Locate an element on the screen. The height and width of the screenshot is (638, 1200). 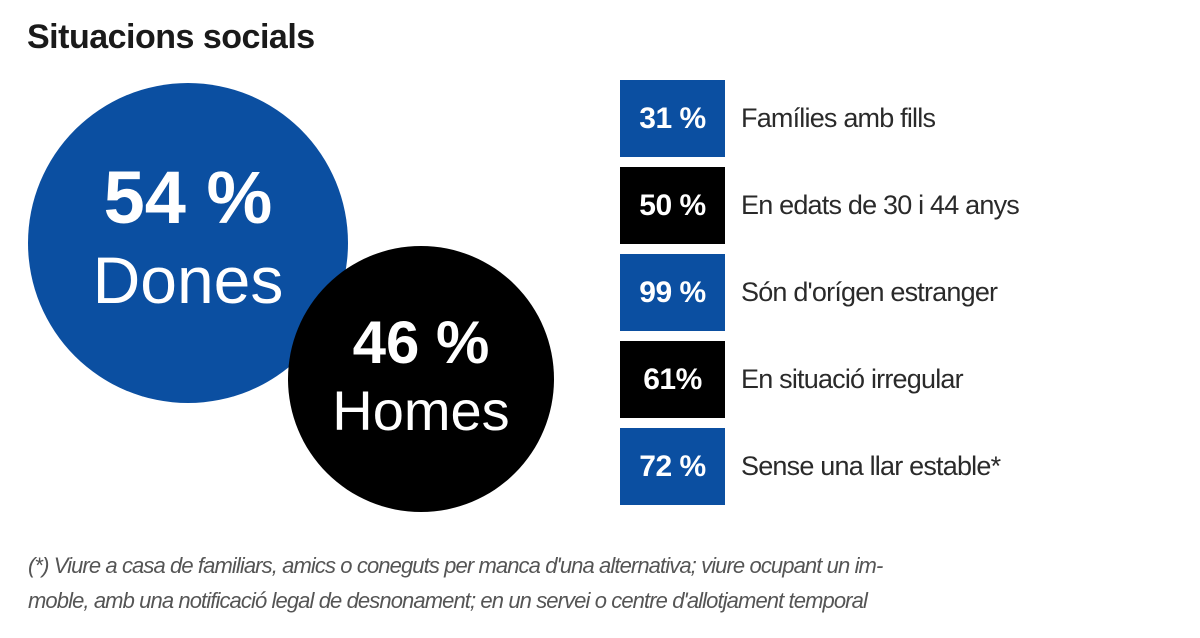
stat-row-families: 31 % Famílies amb fills is located at coordinates (900, 118).